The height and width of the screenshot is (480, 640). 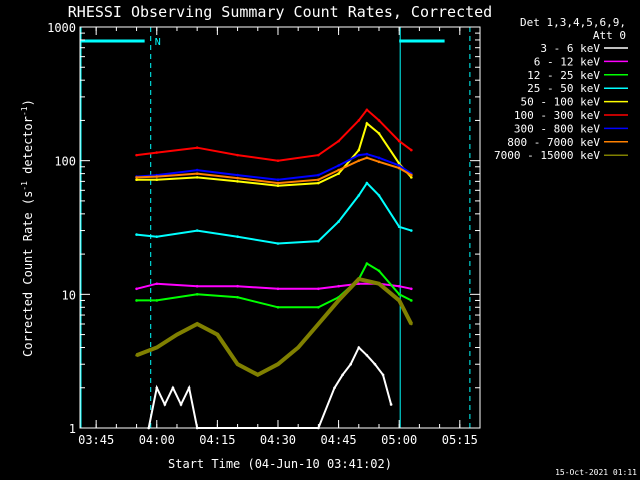 I want to click on legend-label: 100 - 300 keV, so click(x=557, y=115).